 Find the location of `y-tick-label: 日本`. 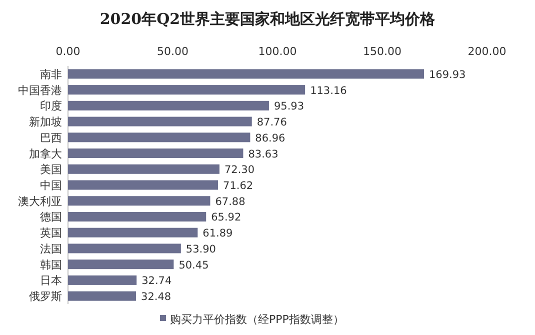

y-tick-label: 日本 is located at coordinates (51, 281).